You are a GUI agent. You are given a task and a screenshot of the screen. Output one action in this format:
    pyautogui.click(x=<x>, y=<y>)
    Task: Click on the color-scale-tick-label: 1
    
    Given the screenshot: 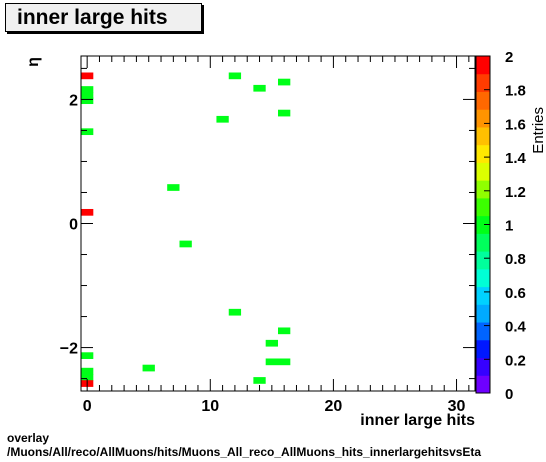 What is the action you would take?
    pyautogui.click(x=509, y=226)
    